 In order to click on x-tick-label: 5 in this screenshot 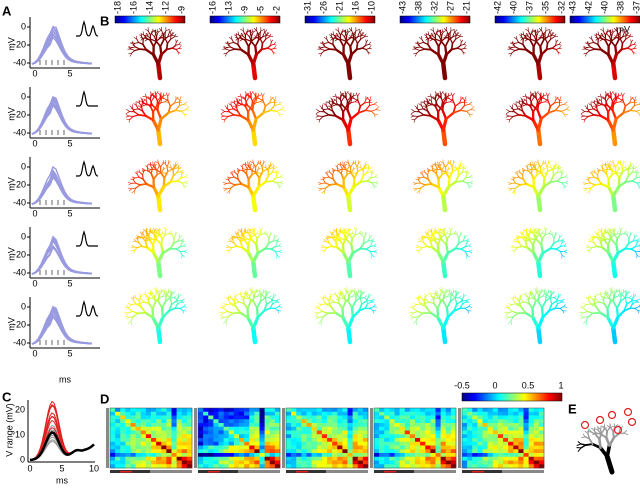, I will do `click(69, 143)`.